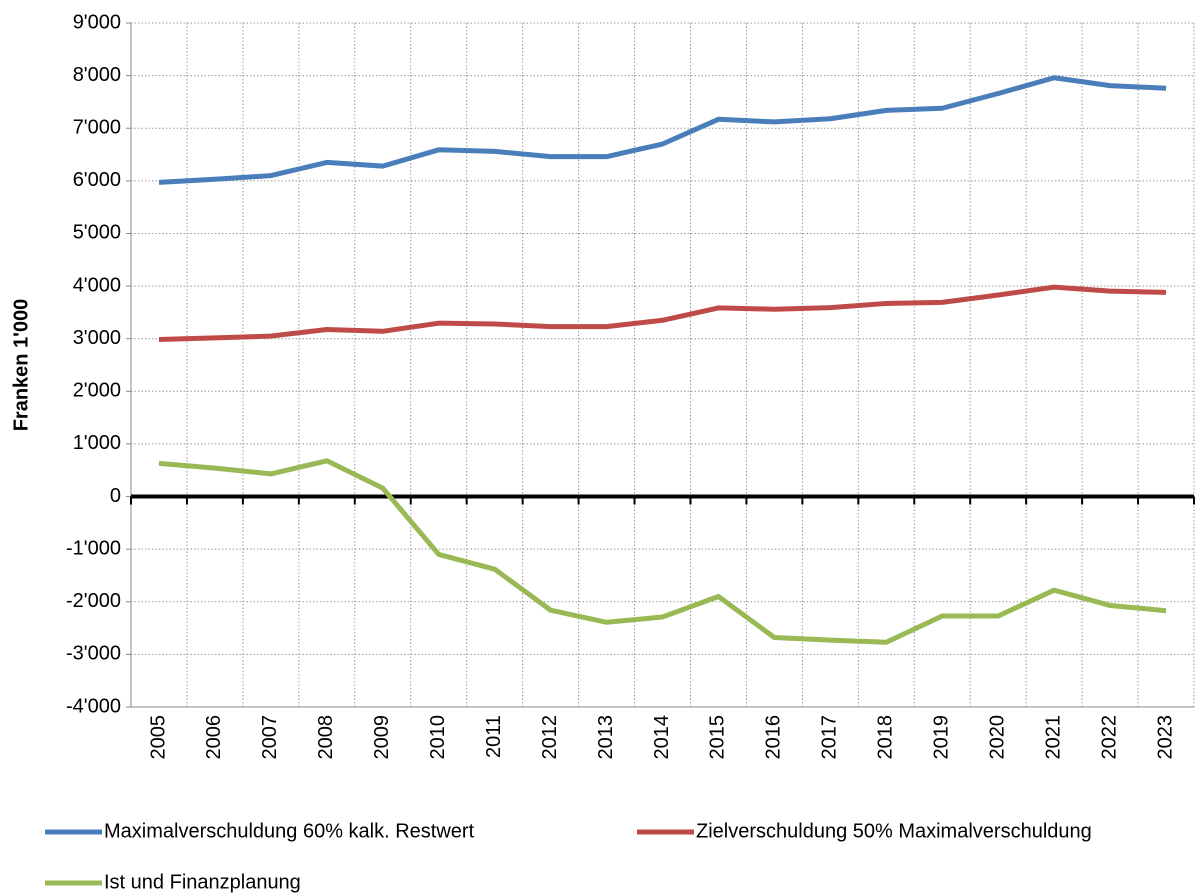 The width and height of the screenshot is (1197, 896). Describe the element at coordinates (270, 737) in the screenshot. I see `x-tick-label: 2007` at that location.